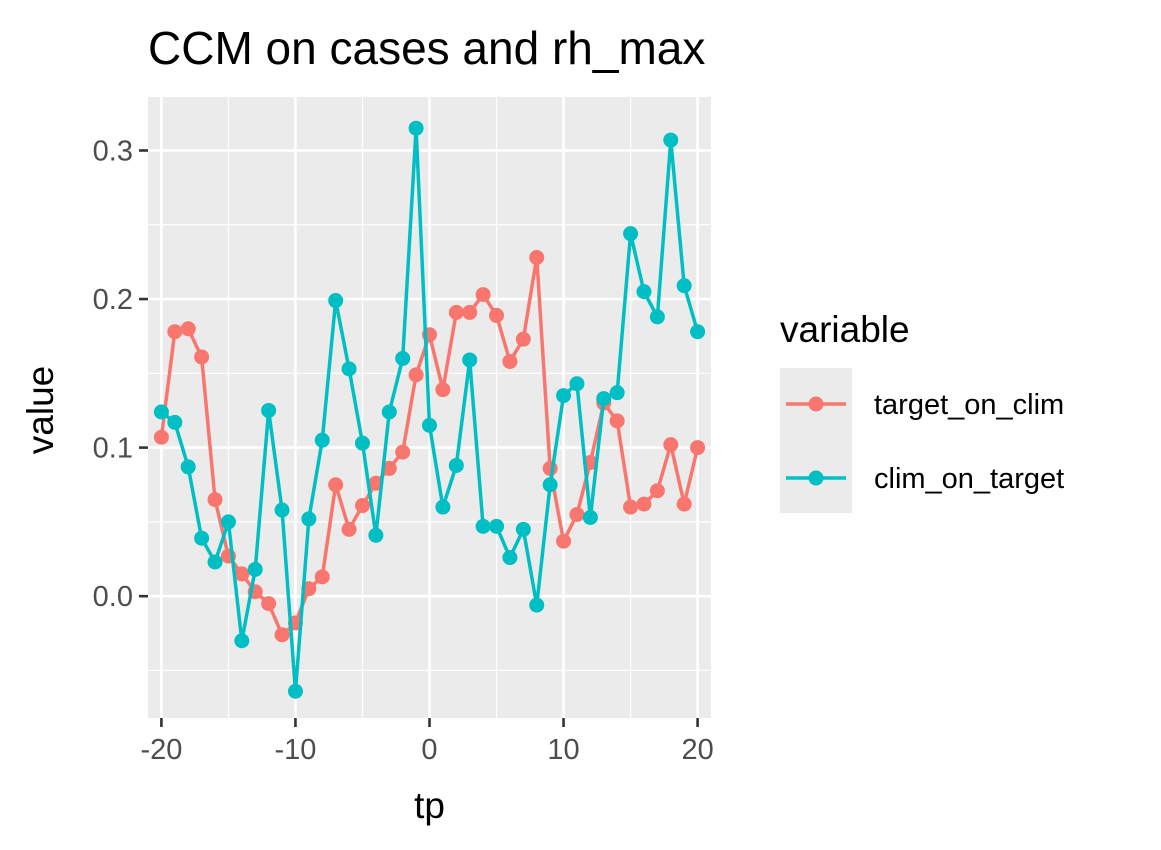 The height and width of the screenshot is (850, 1161). What do you see at coordinates (816, 440) in the screenshot?
I see `legend-key-background` at bounding box center [816, 440].